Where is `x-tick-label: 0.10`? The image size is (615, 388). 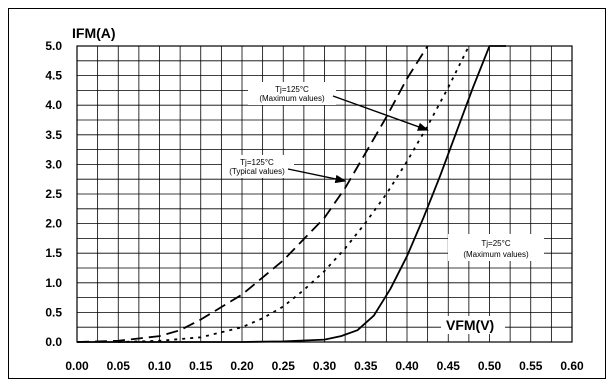 x-tick-label: 0.10 is located at coordinates (160, 366).